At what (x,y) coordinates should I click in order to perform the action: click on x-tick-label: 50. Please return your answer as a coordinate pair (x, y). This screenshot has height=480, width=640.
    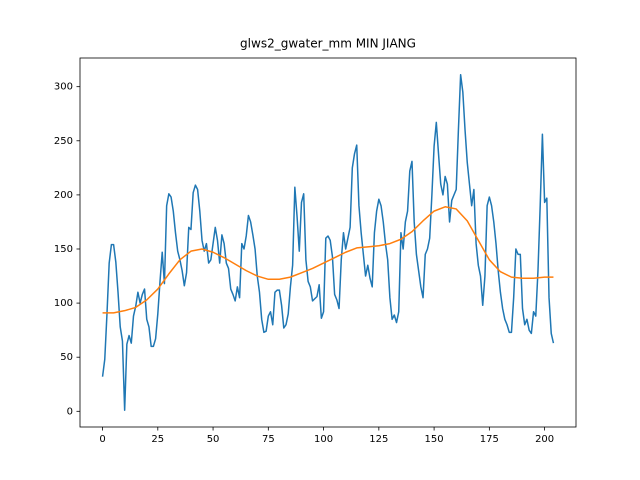
    Looking at the image, I should click on (213, 439).